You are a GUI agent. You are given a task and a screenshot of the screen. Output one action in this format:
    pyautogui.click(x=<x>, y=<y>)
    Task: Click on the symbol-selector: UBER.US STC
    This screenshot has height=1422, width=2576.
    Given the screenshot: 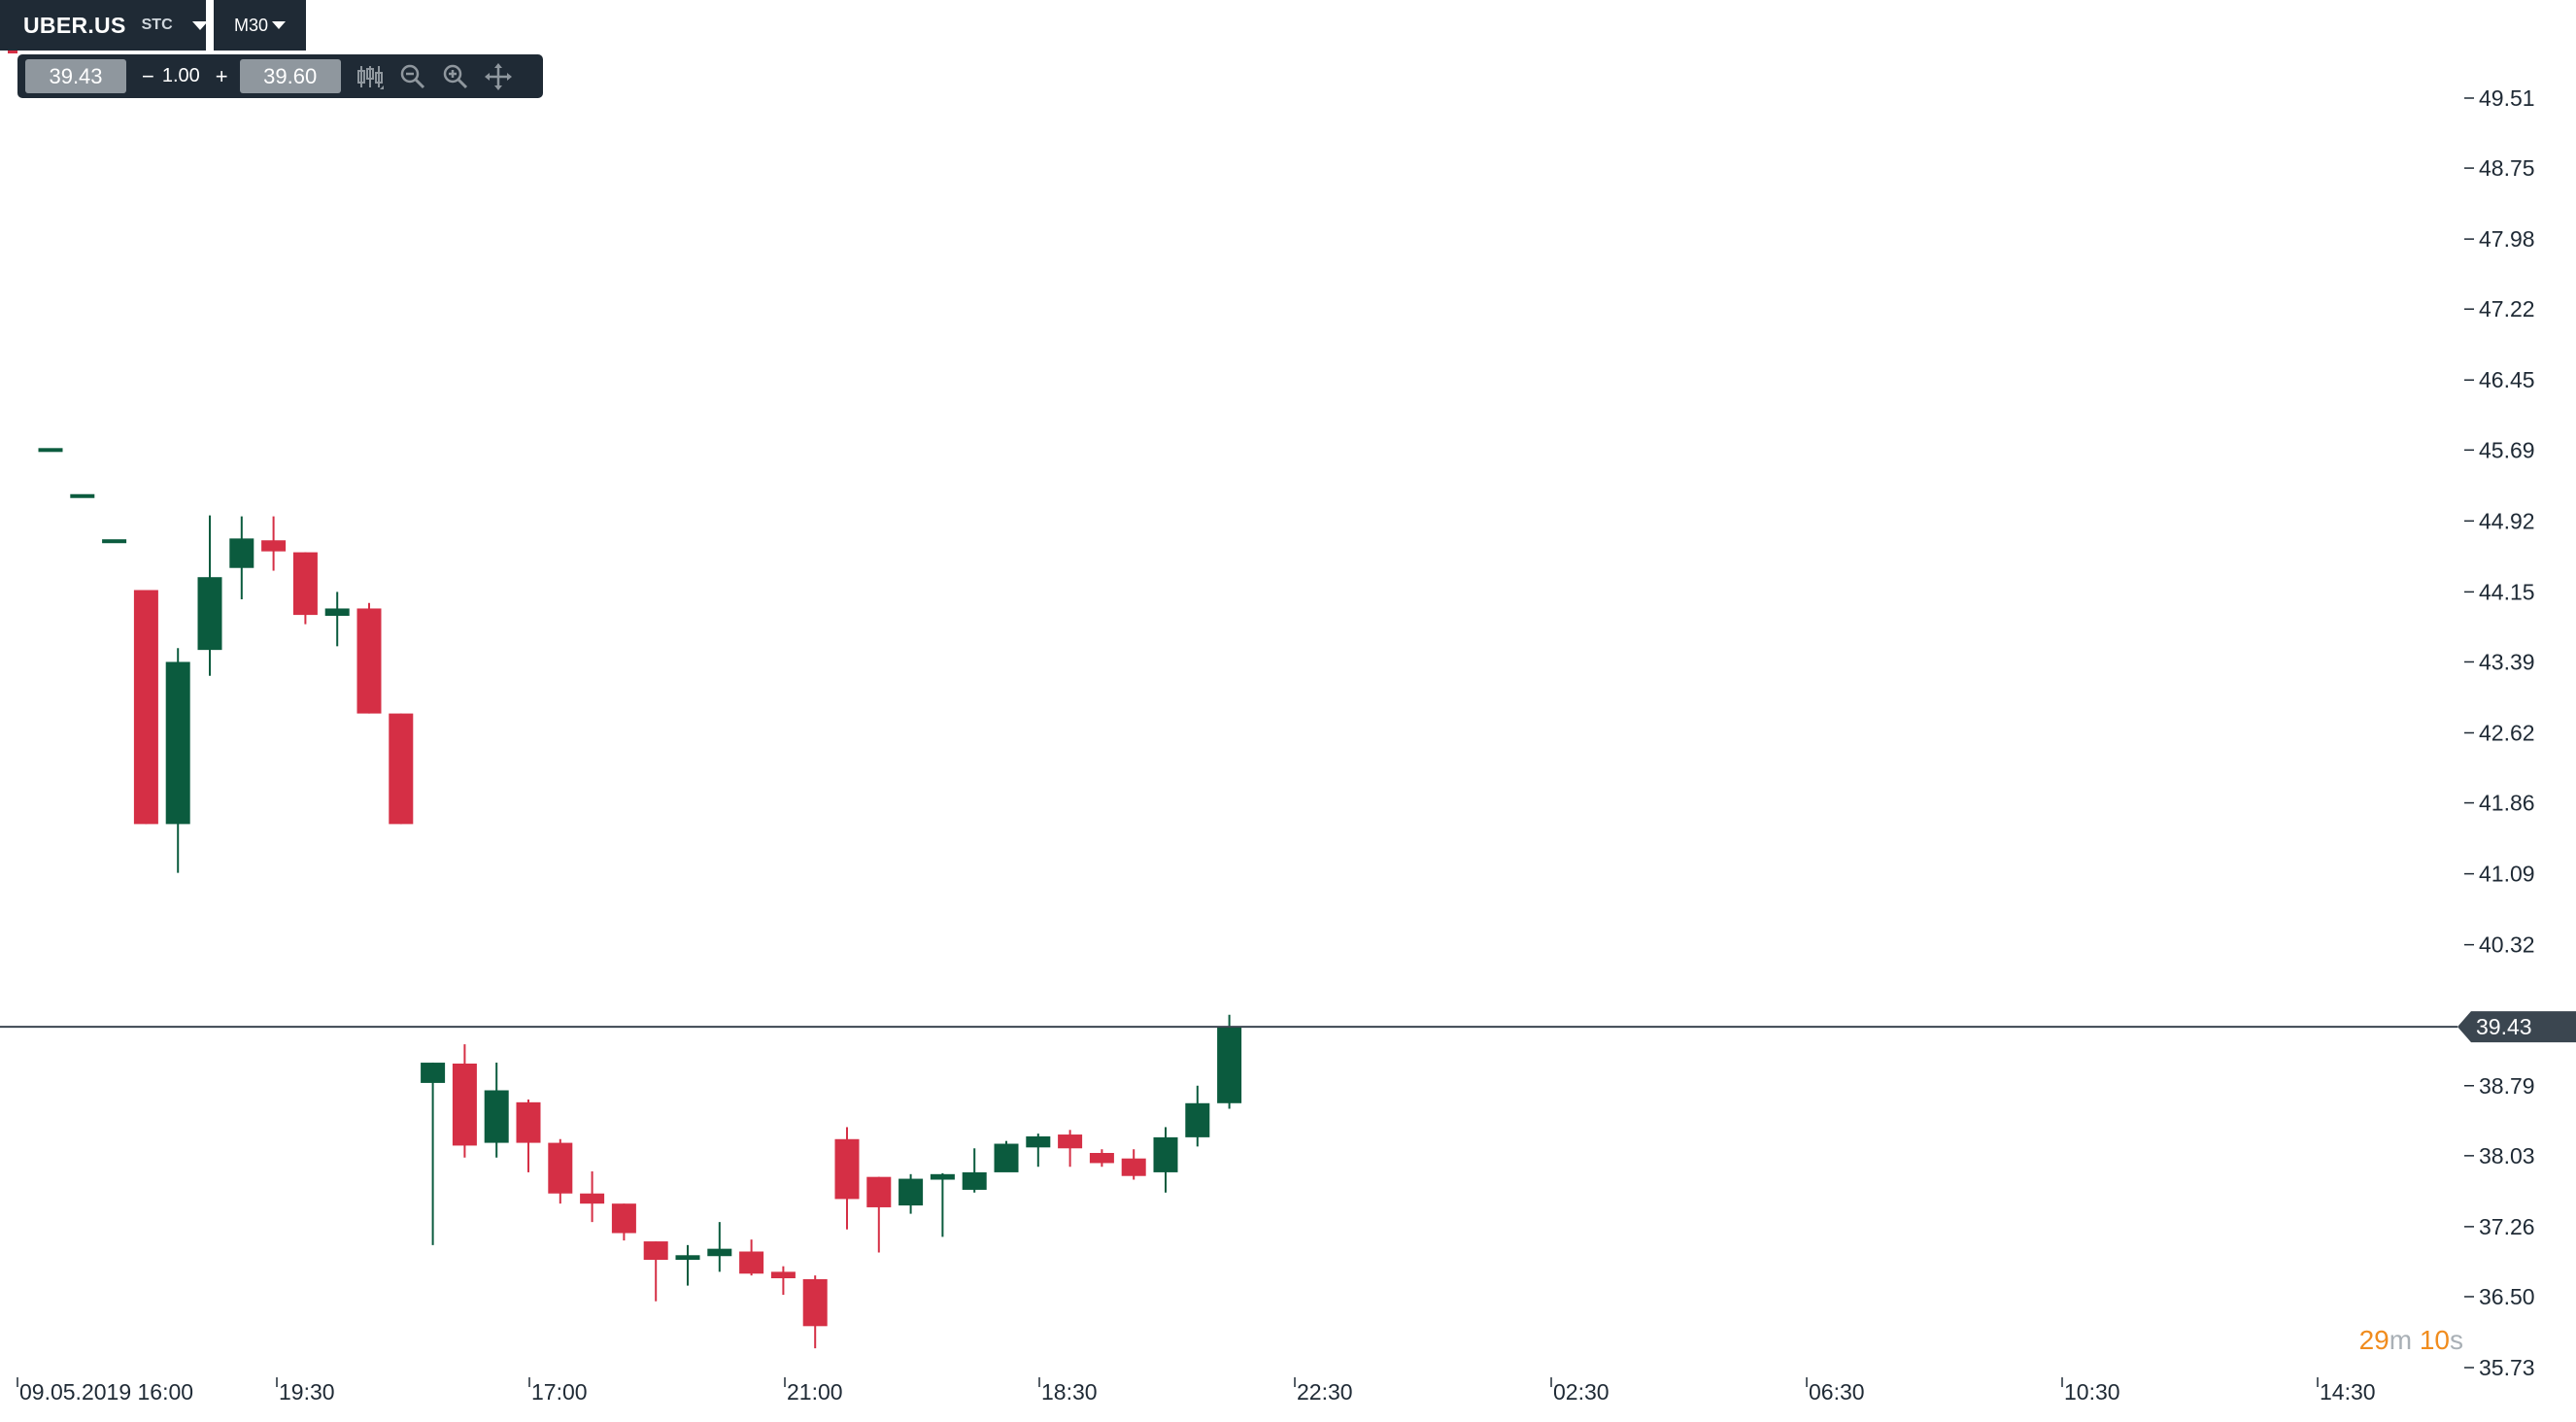 What is the action you would take?
    pyautogui.click(x=104, y=26)
    